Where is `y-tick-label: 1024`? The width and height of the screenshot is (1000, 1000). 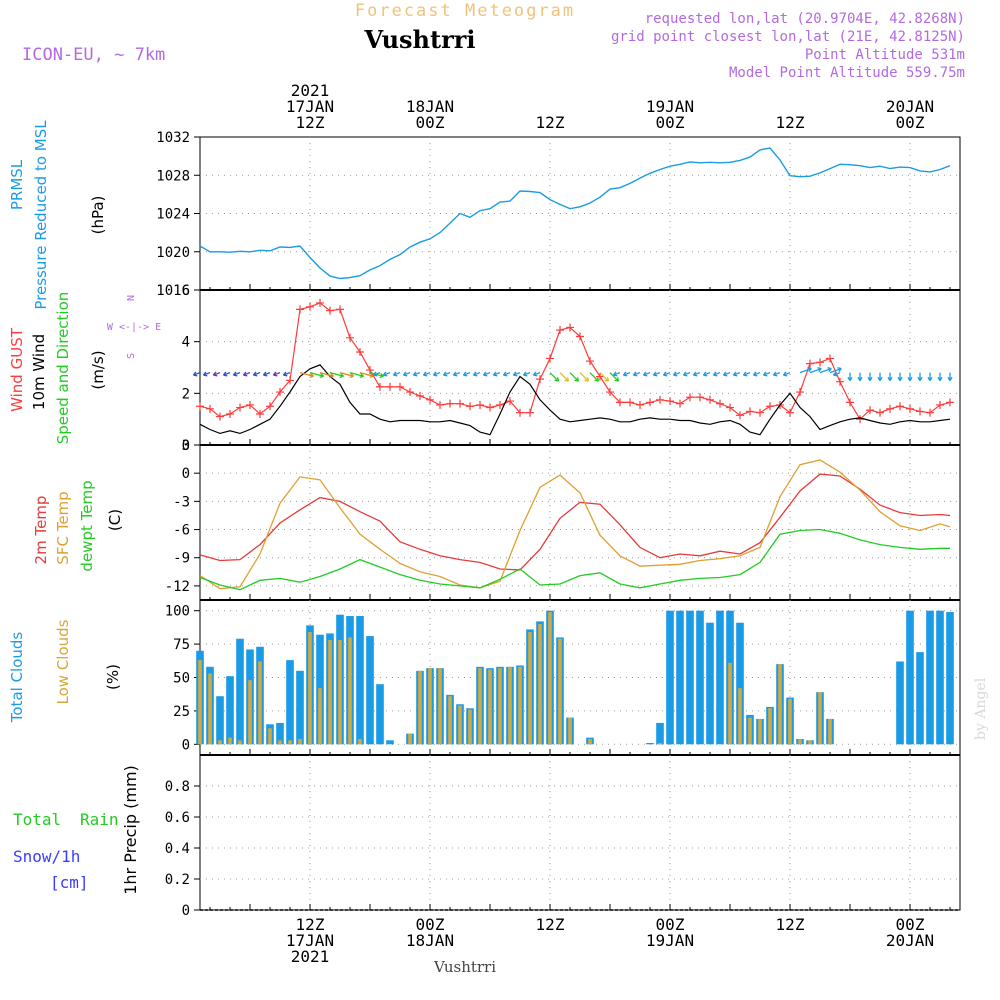
y-tick-label: 1024 is located at coordinates (173, 215).